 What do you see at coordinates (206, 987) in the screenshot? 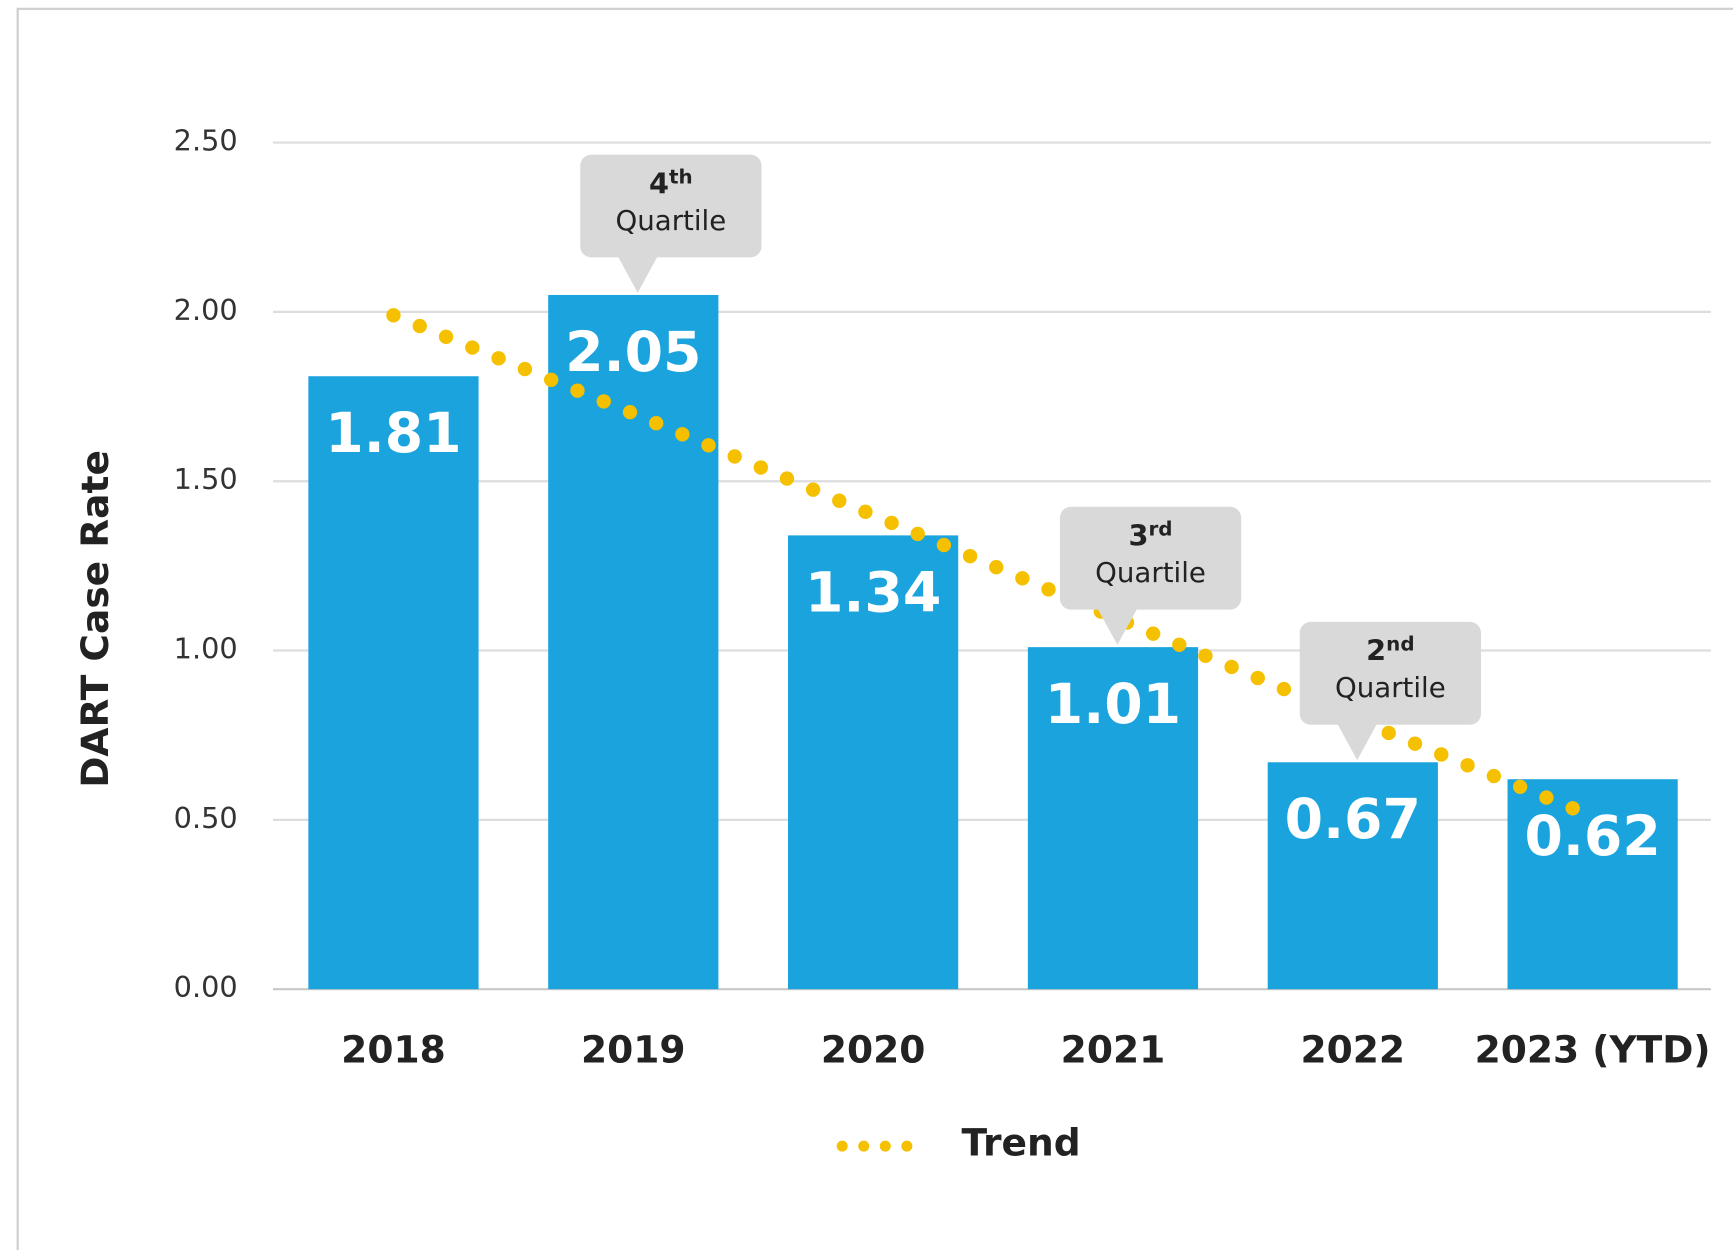
I see `y-tick-label: 0.00` at bounding box center [206, 987].